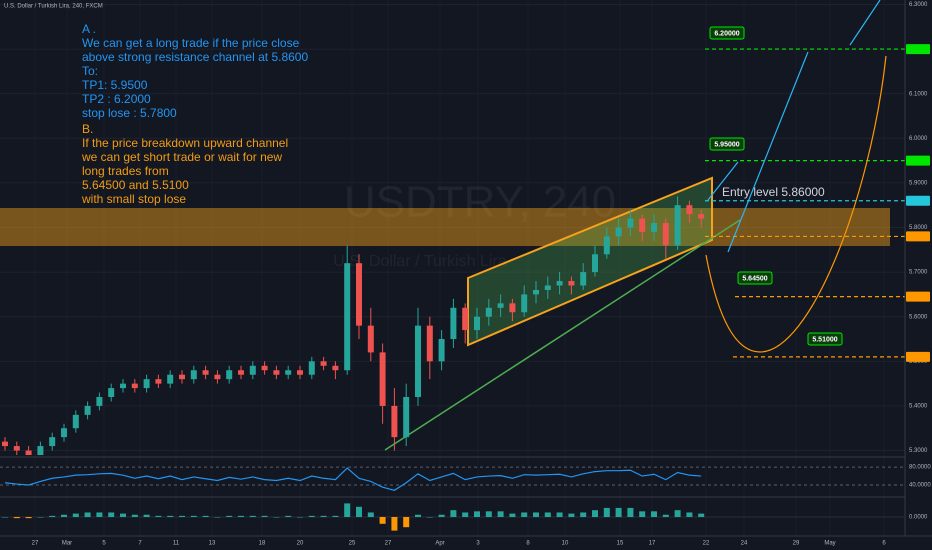 The width and height of the screenshot is (932, 550). I want to click on y-tick-label: 6.1000, so click(918, 94).